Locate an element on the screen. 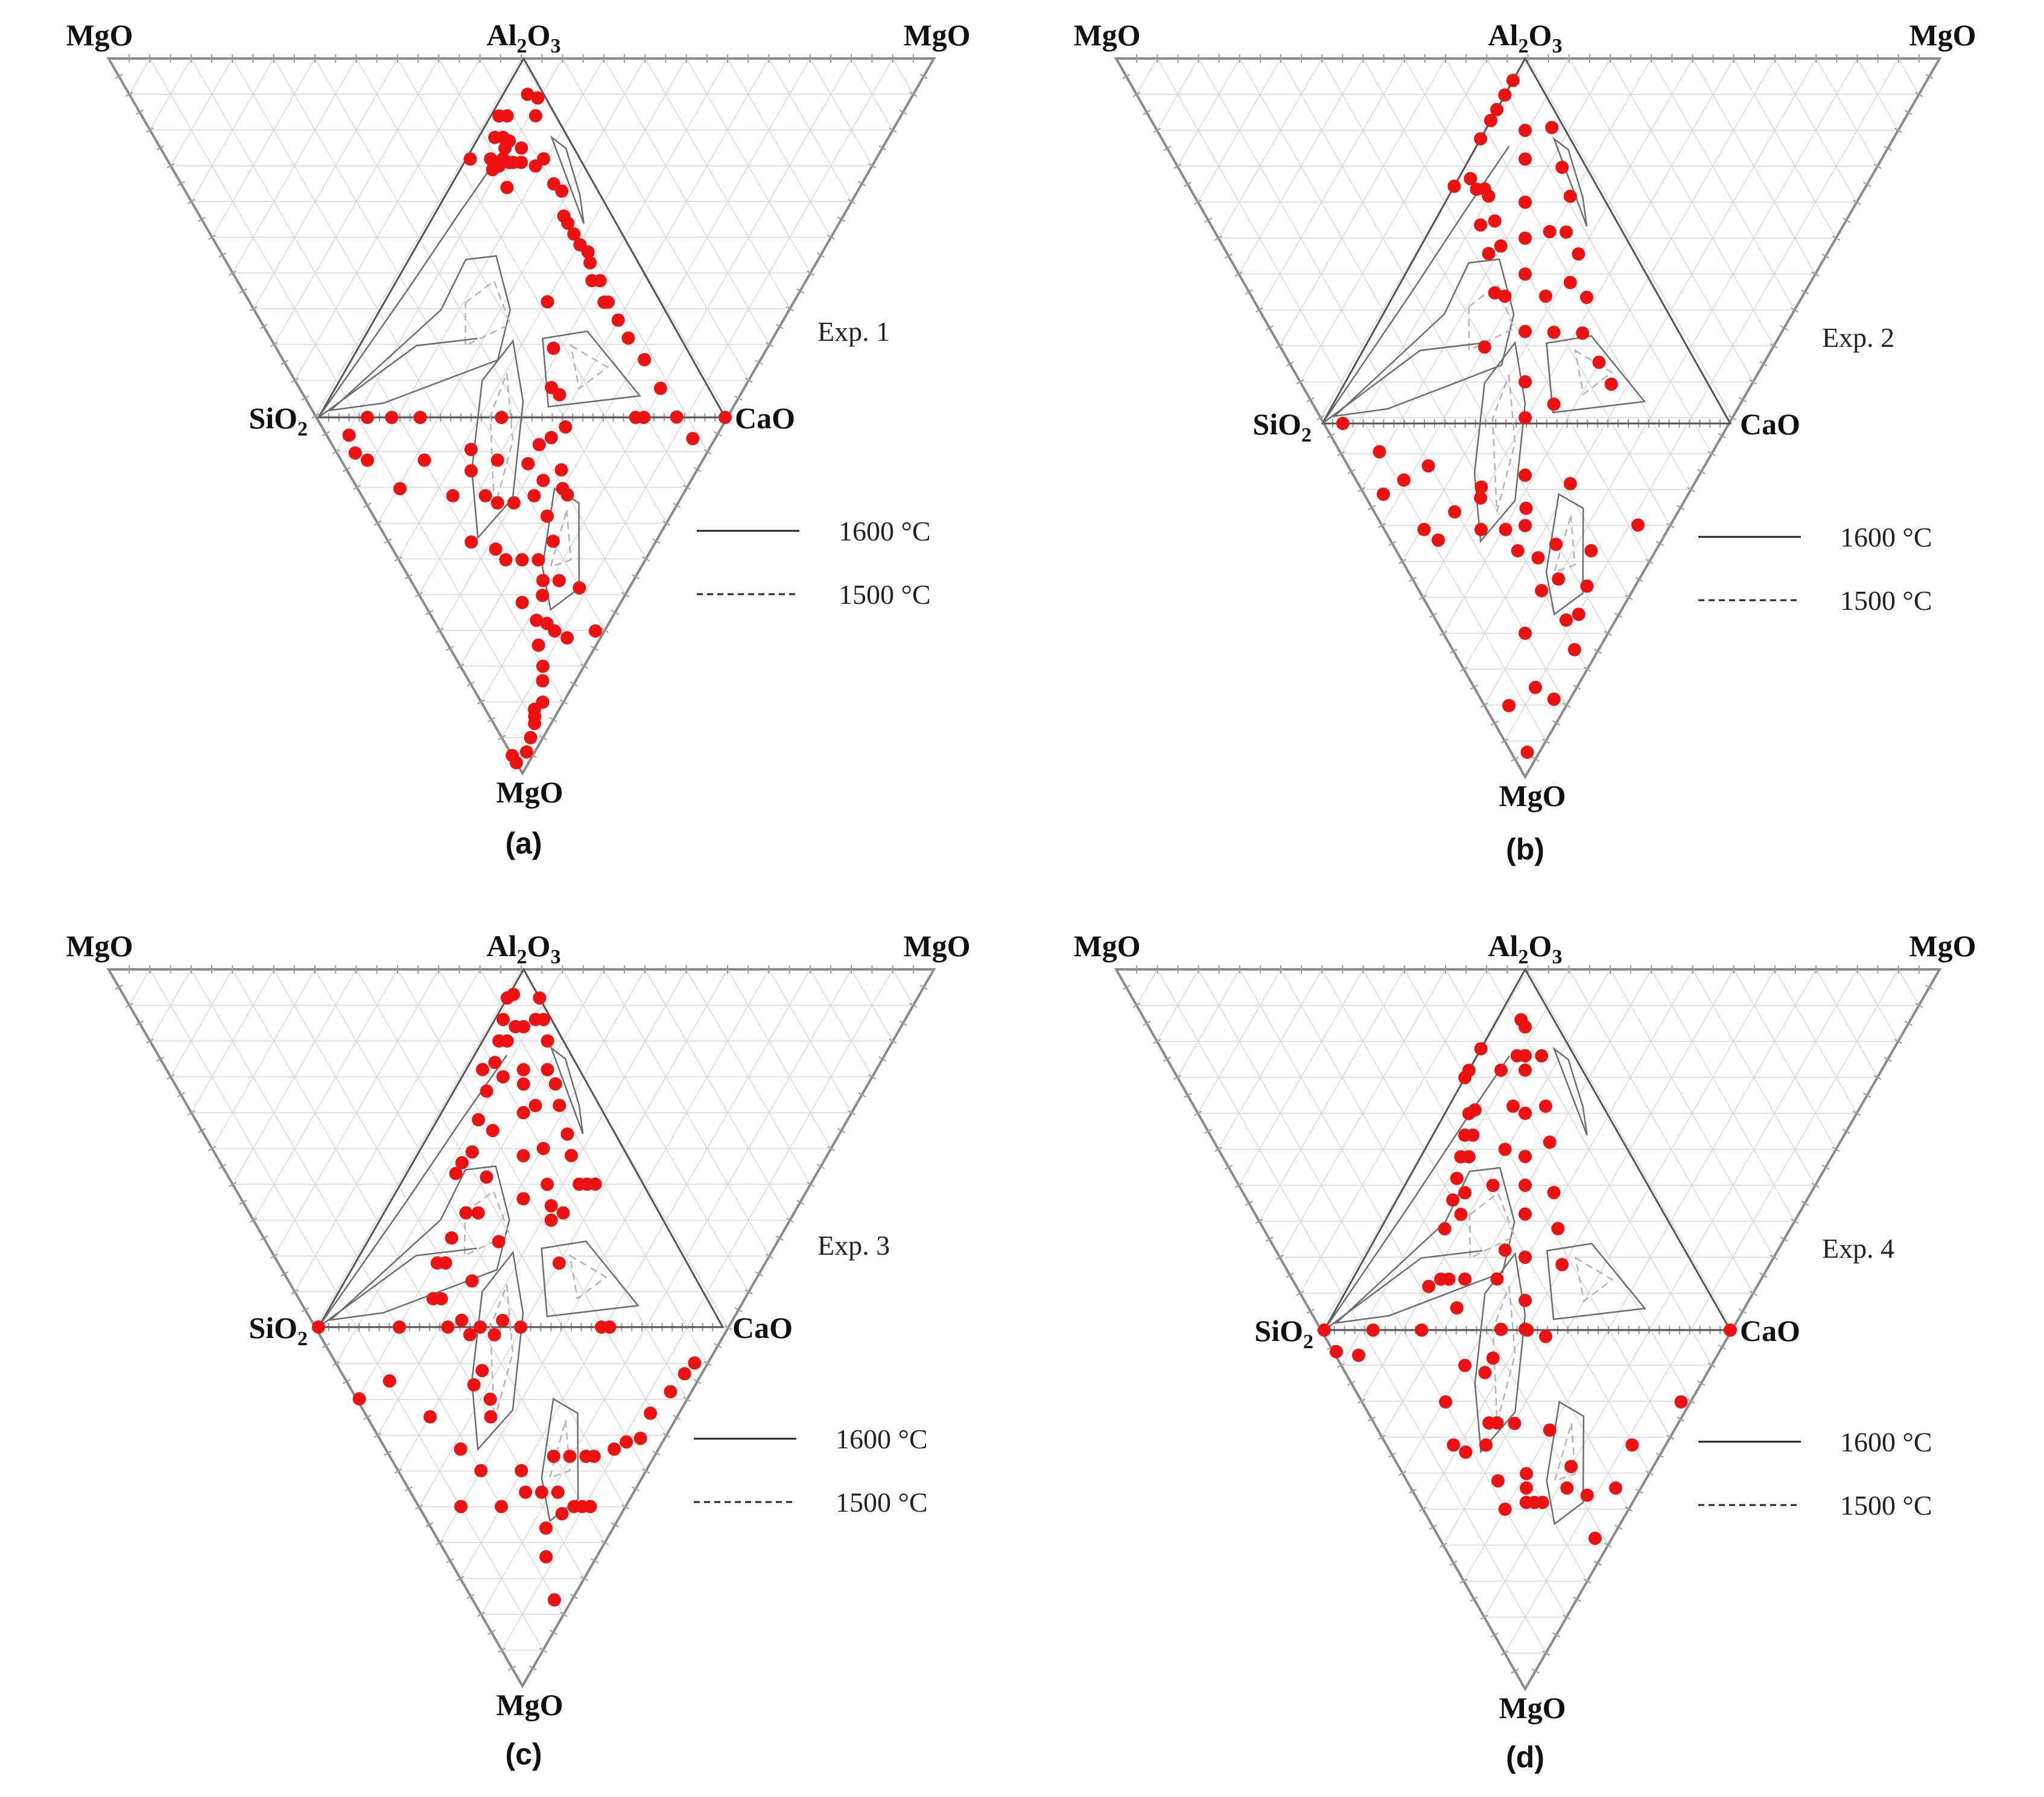 This screenshot has height=1797, width=2044. vertex-label-sio2: SiO2​ is located at coordinates (278, 1331).